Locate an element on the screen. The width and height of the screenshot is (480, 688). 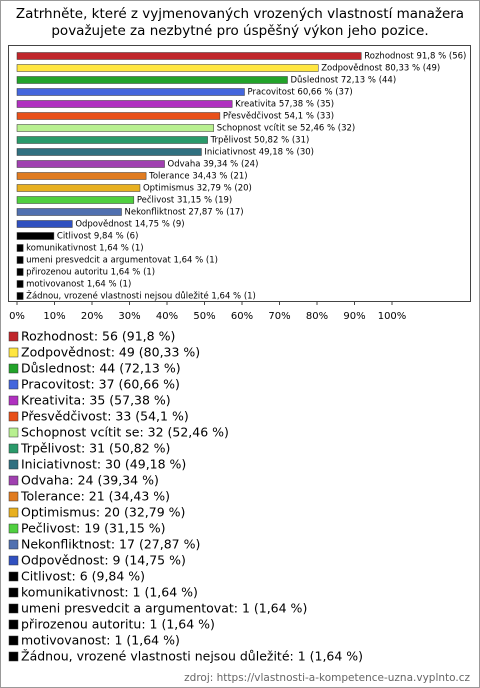
x-tick-label: 10% is located at coordinates (54, 316).